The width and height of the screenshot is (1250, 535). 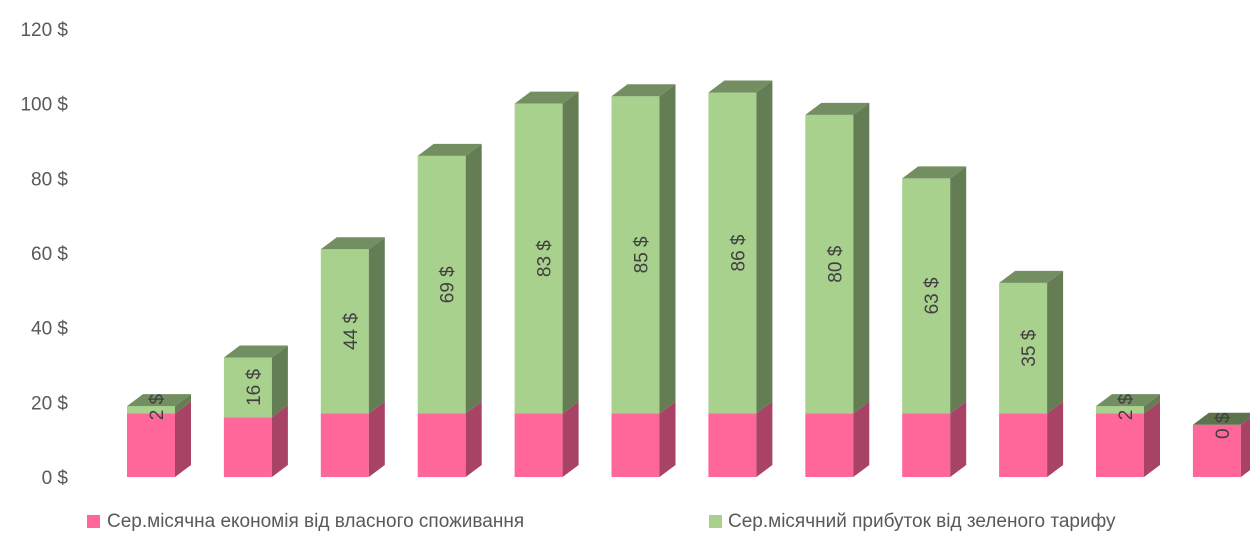 What do you see at coordinates (49, 329) in the screenshot?
I see `y-tick-label: 40 $` at bounding box center [49, 329].